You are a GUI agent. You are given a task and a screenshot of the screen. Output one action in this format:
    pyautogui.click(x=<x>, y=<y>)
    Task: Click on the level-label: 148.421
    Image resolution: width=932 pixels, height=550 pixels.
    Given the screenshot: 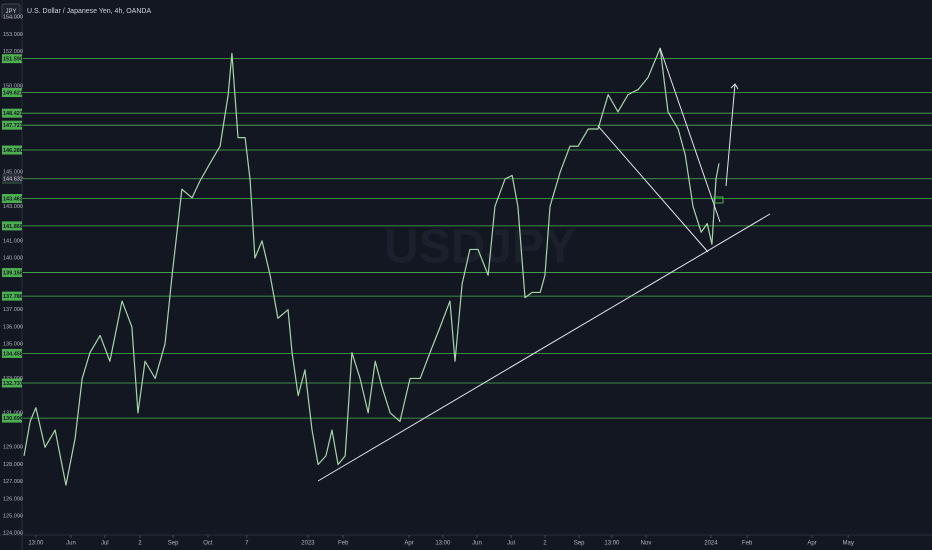 What is the action you would take?
    pyautogui.click(x=13, y=114)
    